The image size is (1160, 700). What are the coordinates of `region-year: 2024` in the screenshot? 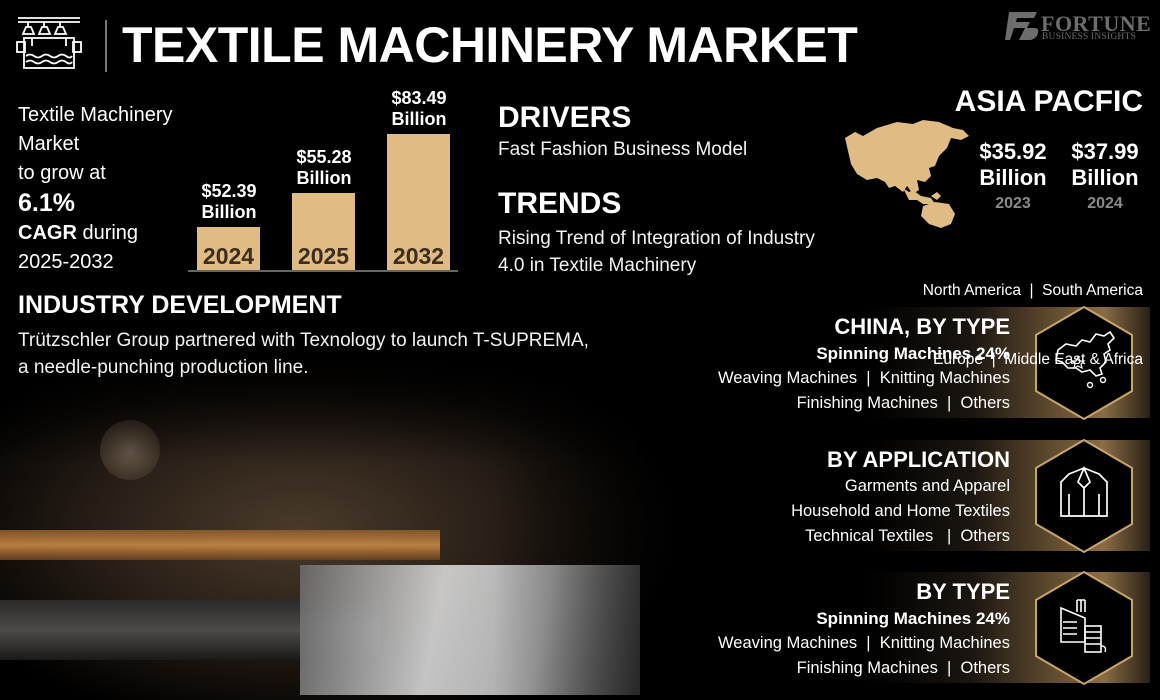 It's located at (1105, 203).